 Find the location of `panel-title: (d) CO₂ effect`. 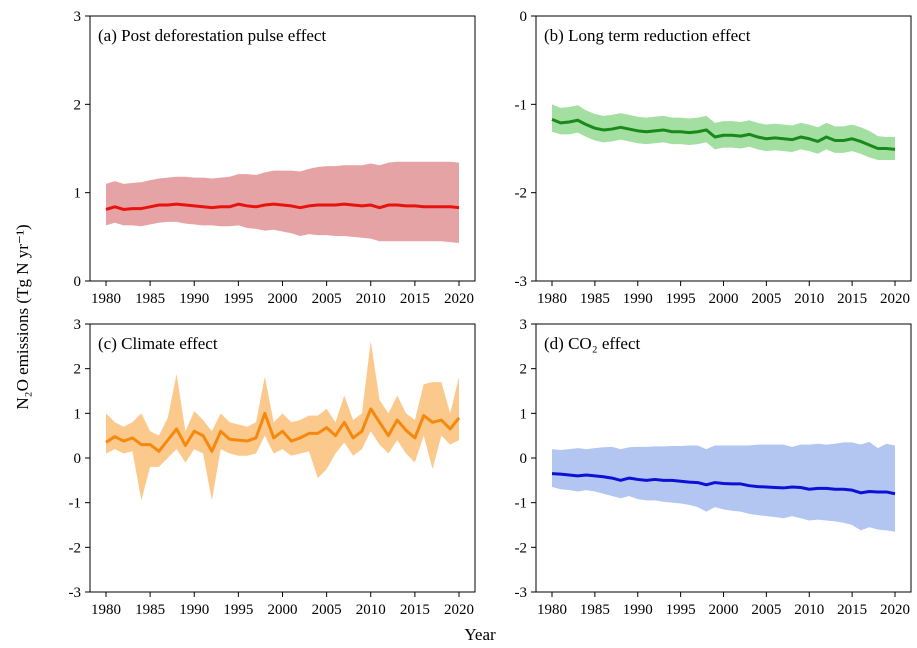

panel-title: (d) CO₂ effect is located at coordinates (592, 343).